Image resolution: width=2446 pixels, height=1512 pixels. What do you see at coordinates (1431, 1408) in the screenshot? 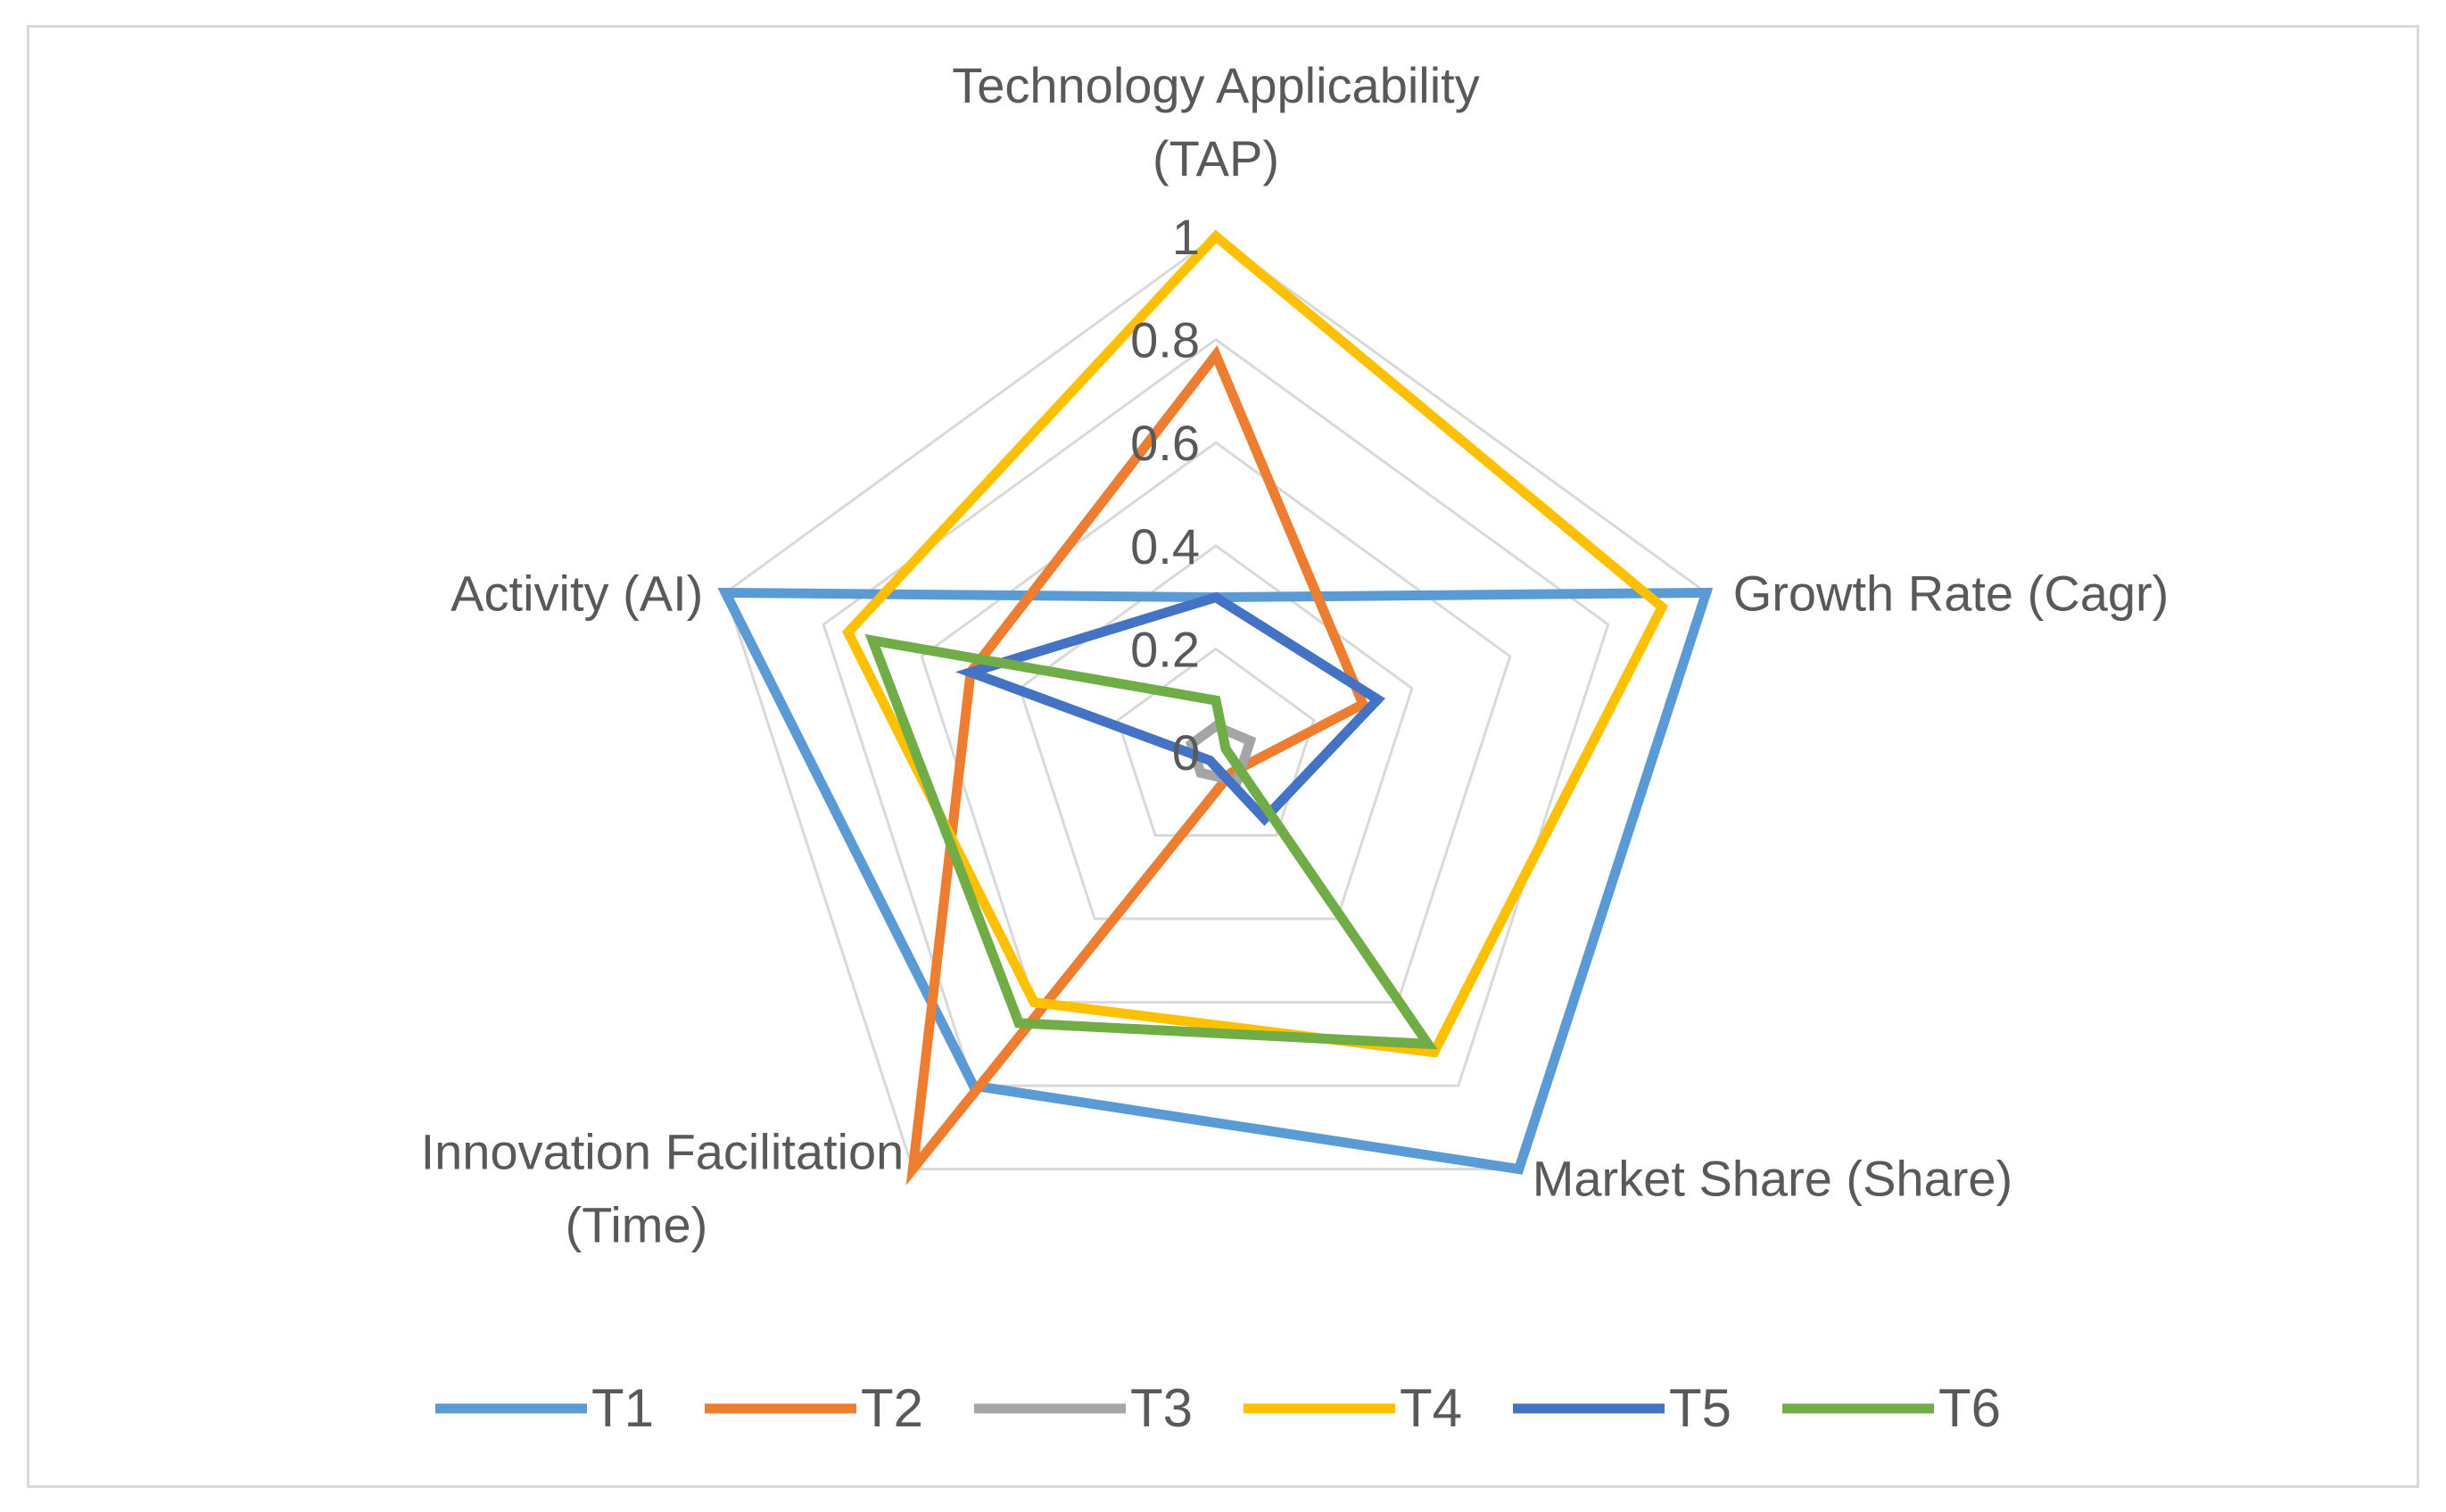
I see `legend-label: T4` at bounding box center [1431, 1408].